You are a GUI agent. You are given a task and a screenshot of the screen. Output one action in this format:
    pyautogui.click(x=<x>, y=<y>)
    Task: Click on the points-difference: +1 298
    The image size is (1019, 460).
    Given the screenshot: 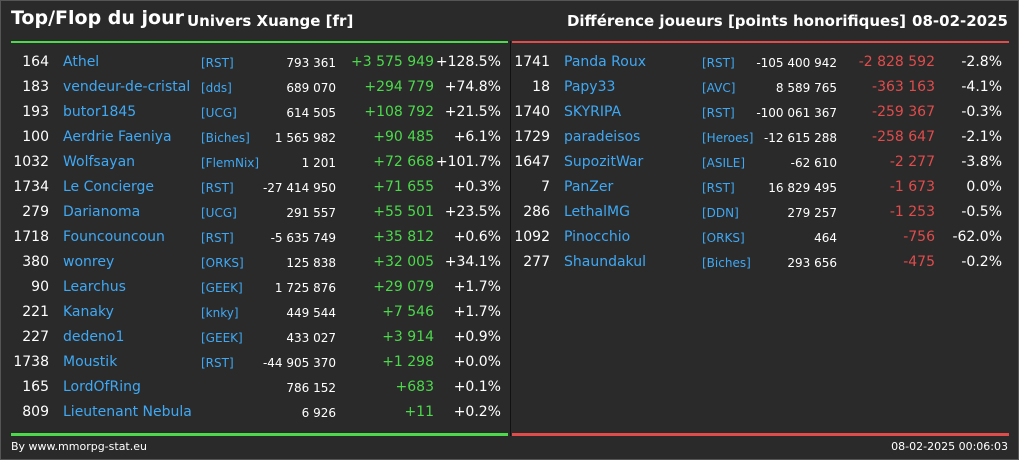 What is the action you would take?
    pyautogui.click(x=408, y=362)
    